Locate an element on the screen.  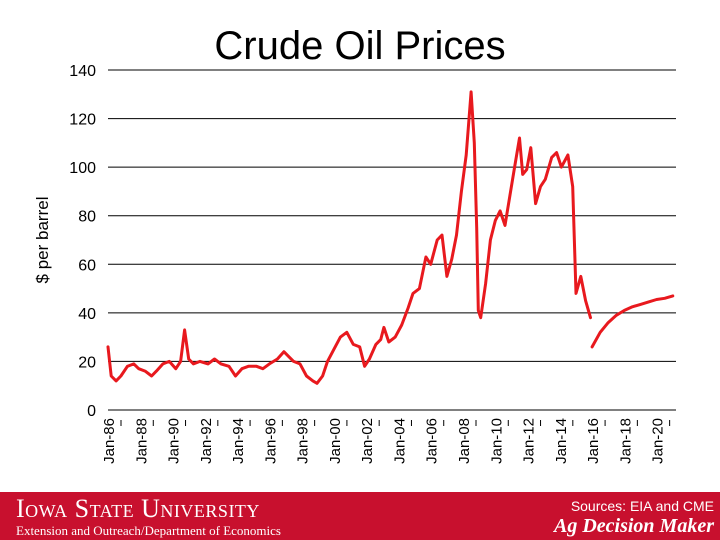
x-tick-label: Jan-98 is located at coordinates (303, 441).